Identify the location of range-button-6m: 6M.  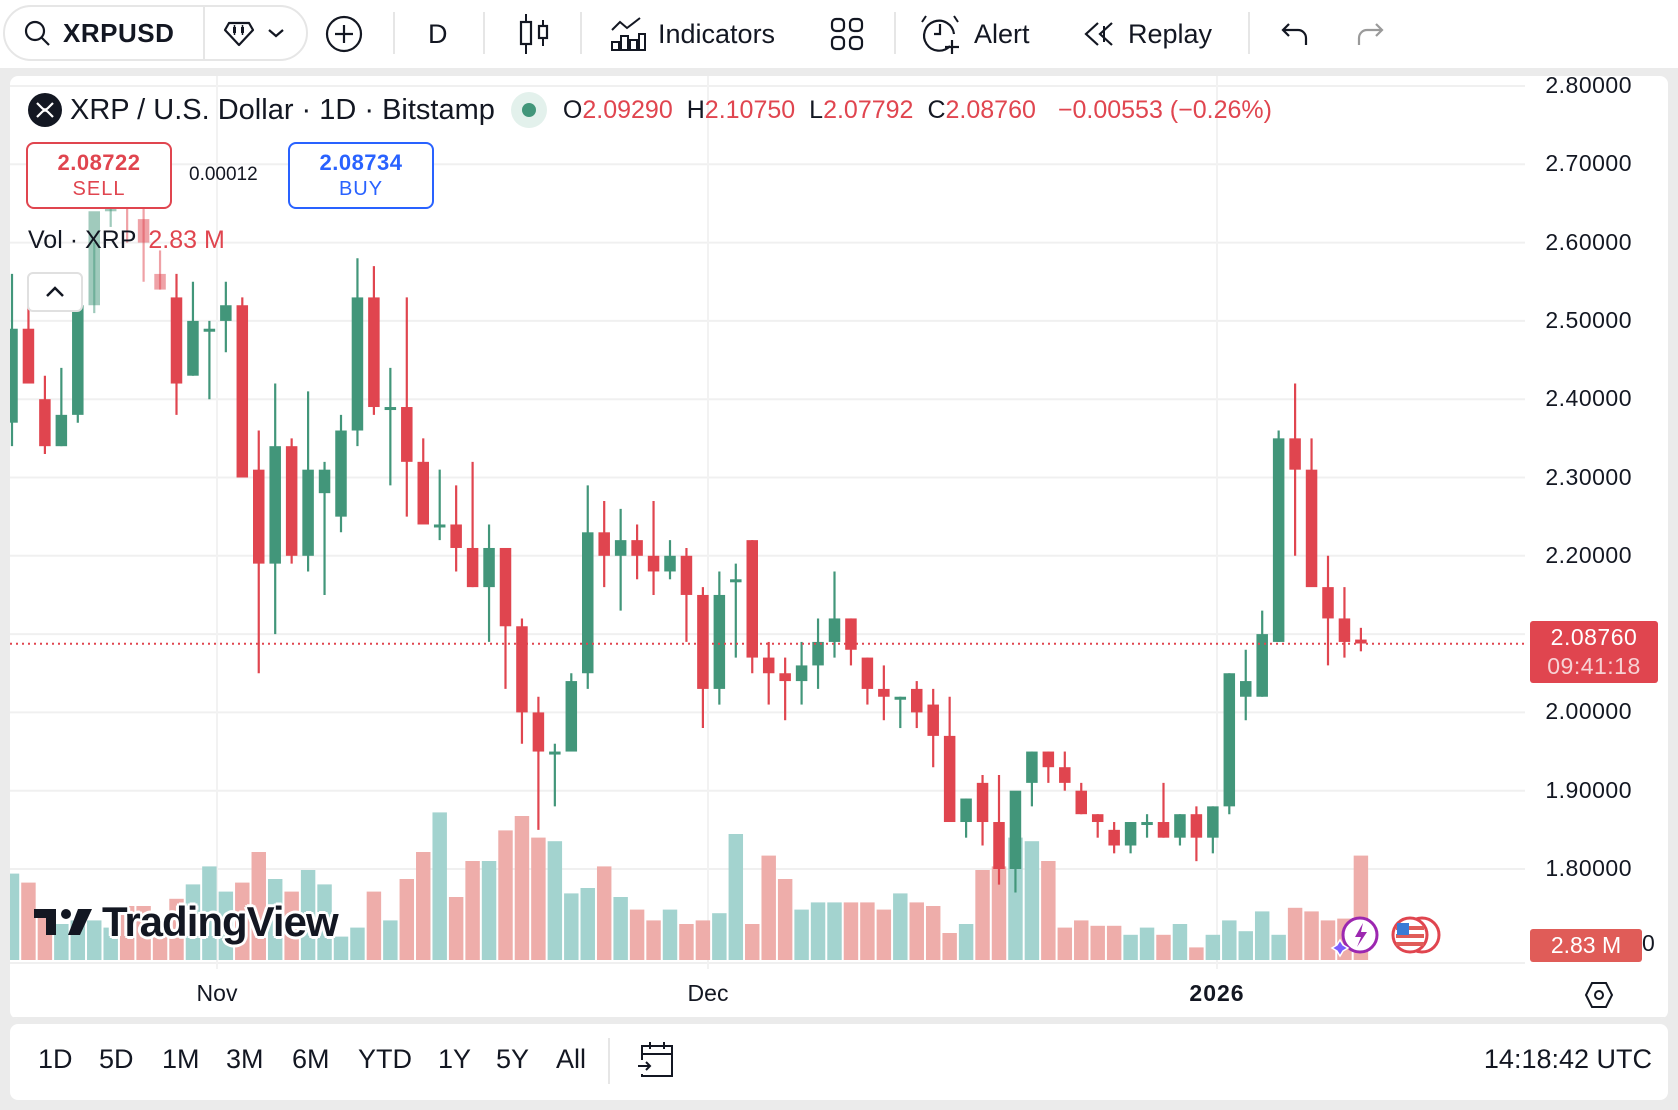
(311, 1059).